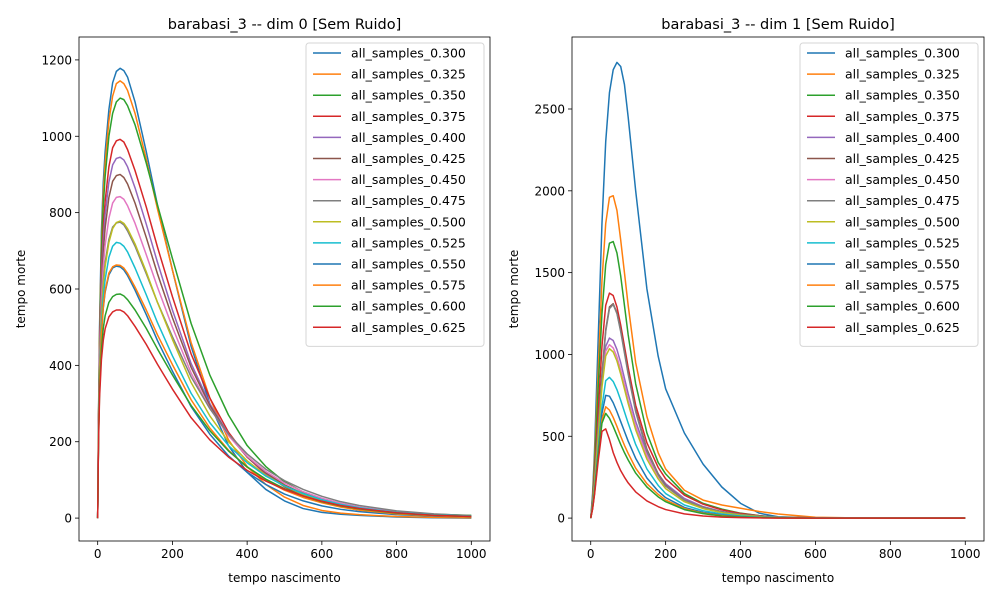  I want to click on y-tick-label: 400, so click(60, 366).